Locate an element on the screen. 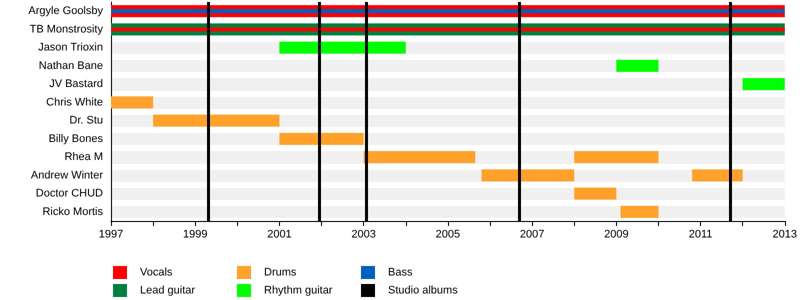 The image size is (800, 300). y-tick-label: Dr. Stu is located at coordinates (86, 120).